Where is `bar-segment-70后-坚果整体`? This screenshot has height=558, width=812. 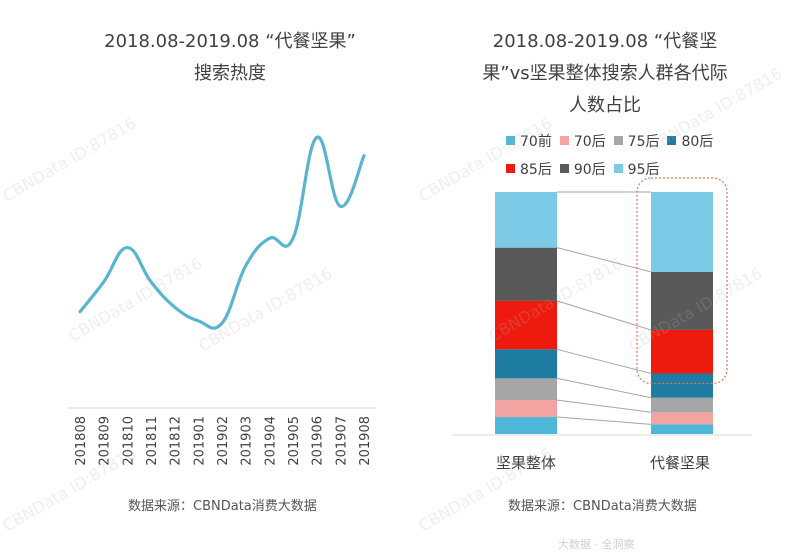
bar-segment-70后-坚果整体 is located at coordinates (526, 409).